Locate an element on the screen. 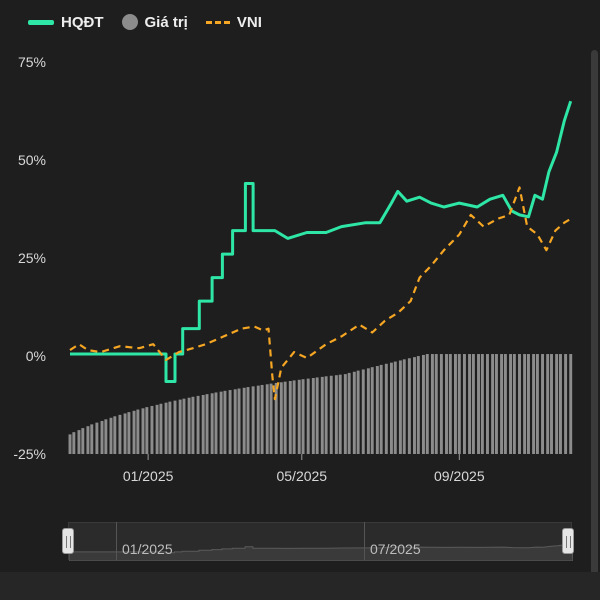  y-tick-label: 50% is located at coordinates (32, 160).